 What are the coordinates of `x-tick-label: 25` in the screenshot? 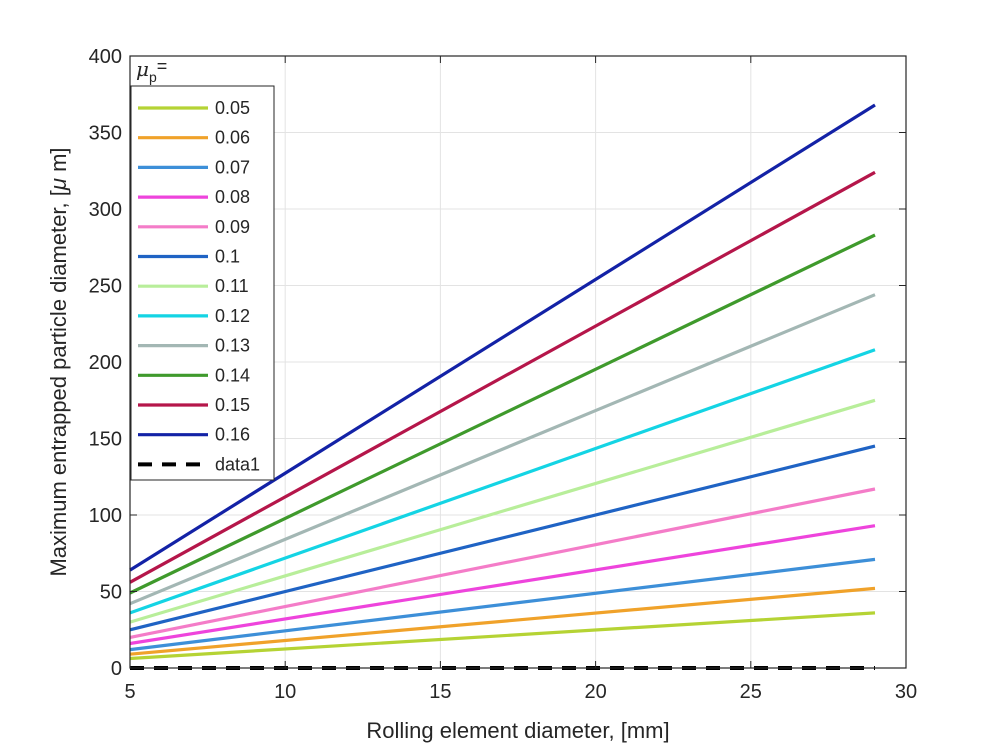 It's located at (751, 692).